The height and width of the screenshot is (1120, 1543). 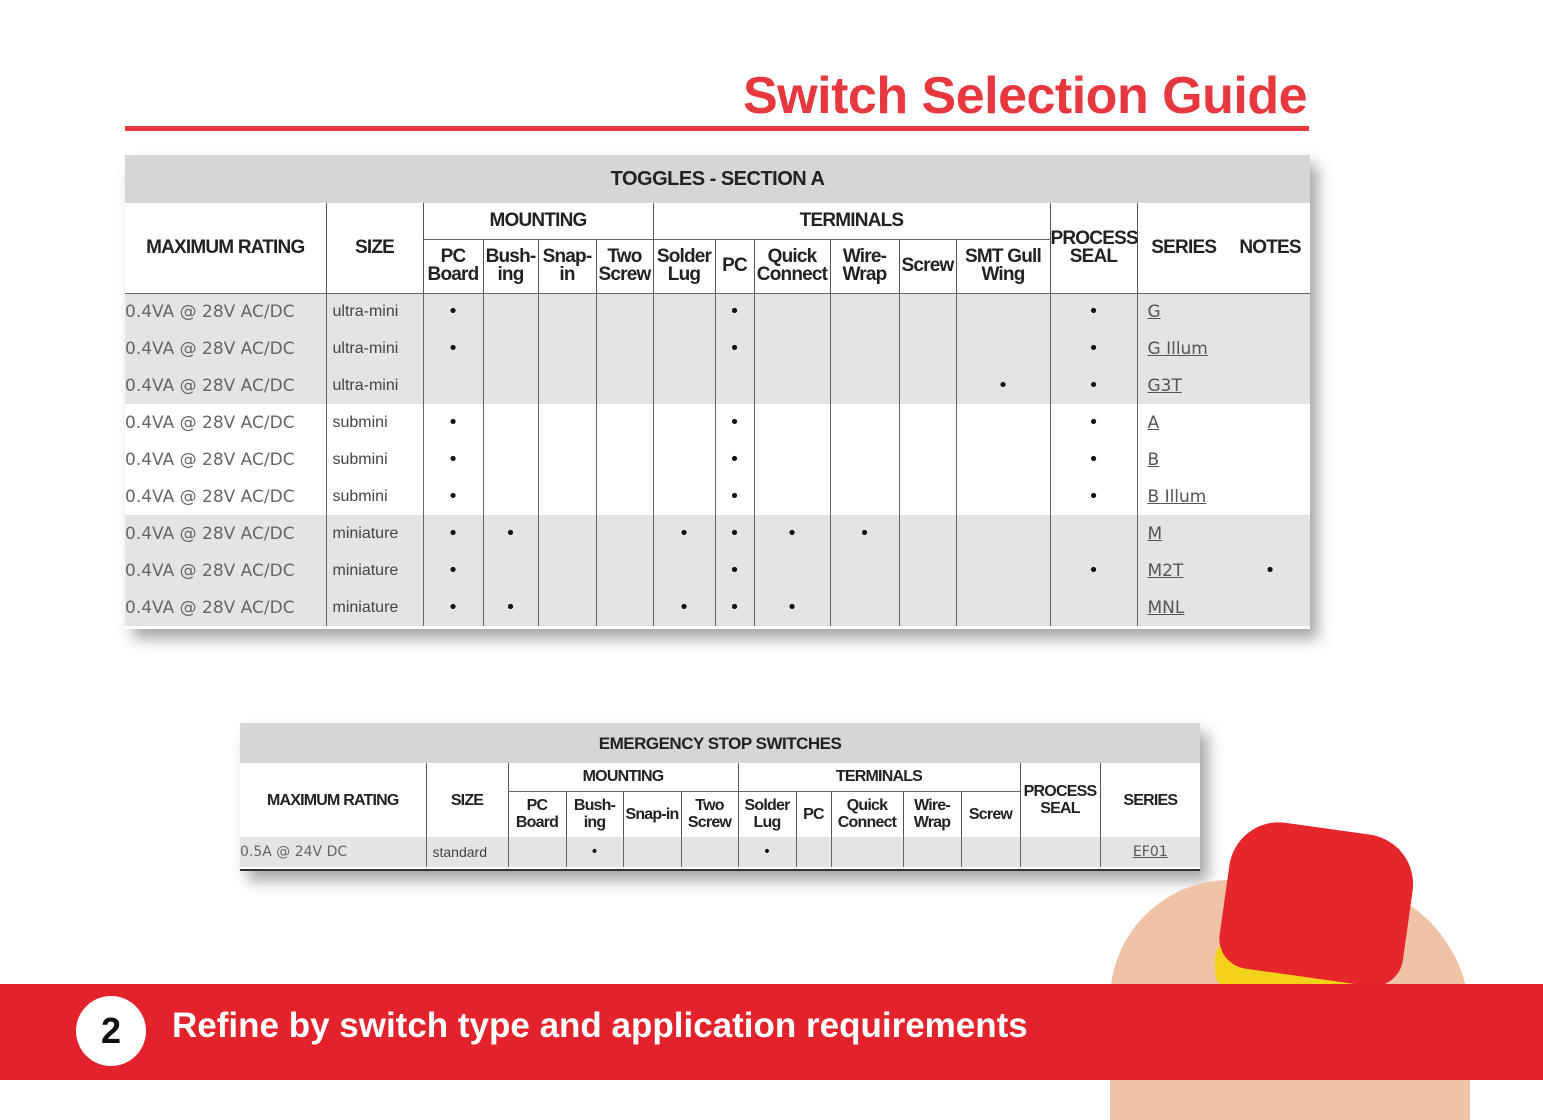 What do you see at coordinates (864, 533) in the screenshot?
I see `flag-wire-wrap: •` at bounding box center [864, 533].